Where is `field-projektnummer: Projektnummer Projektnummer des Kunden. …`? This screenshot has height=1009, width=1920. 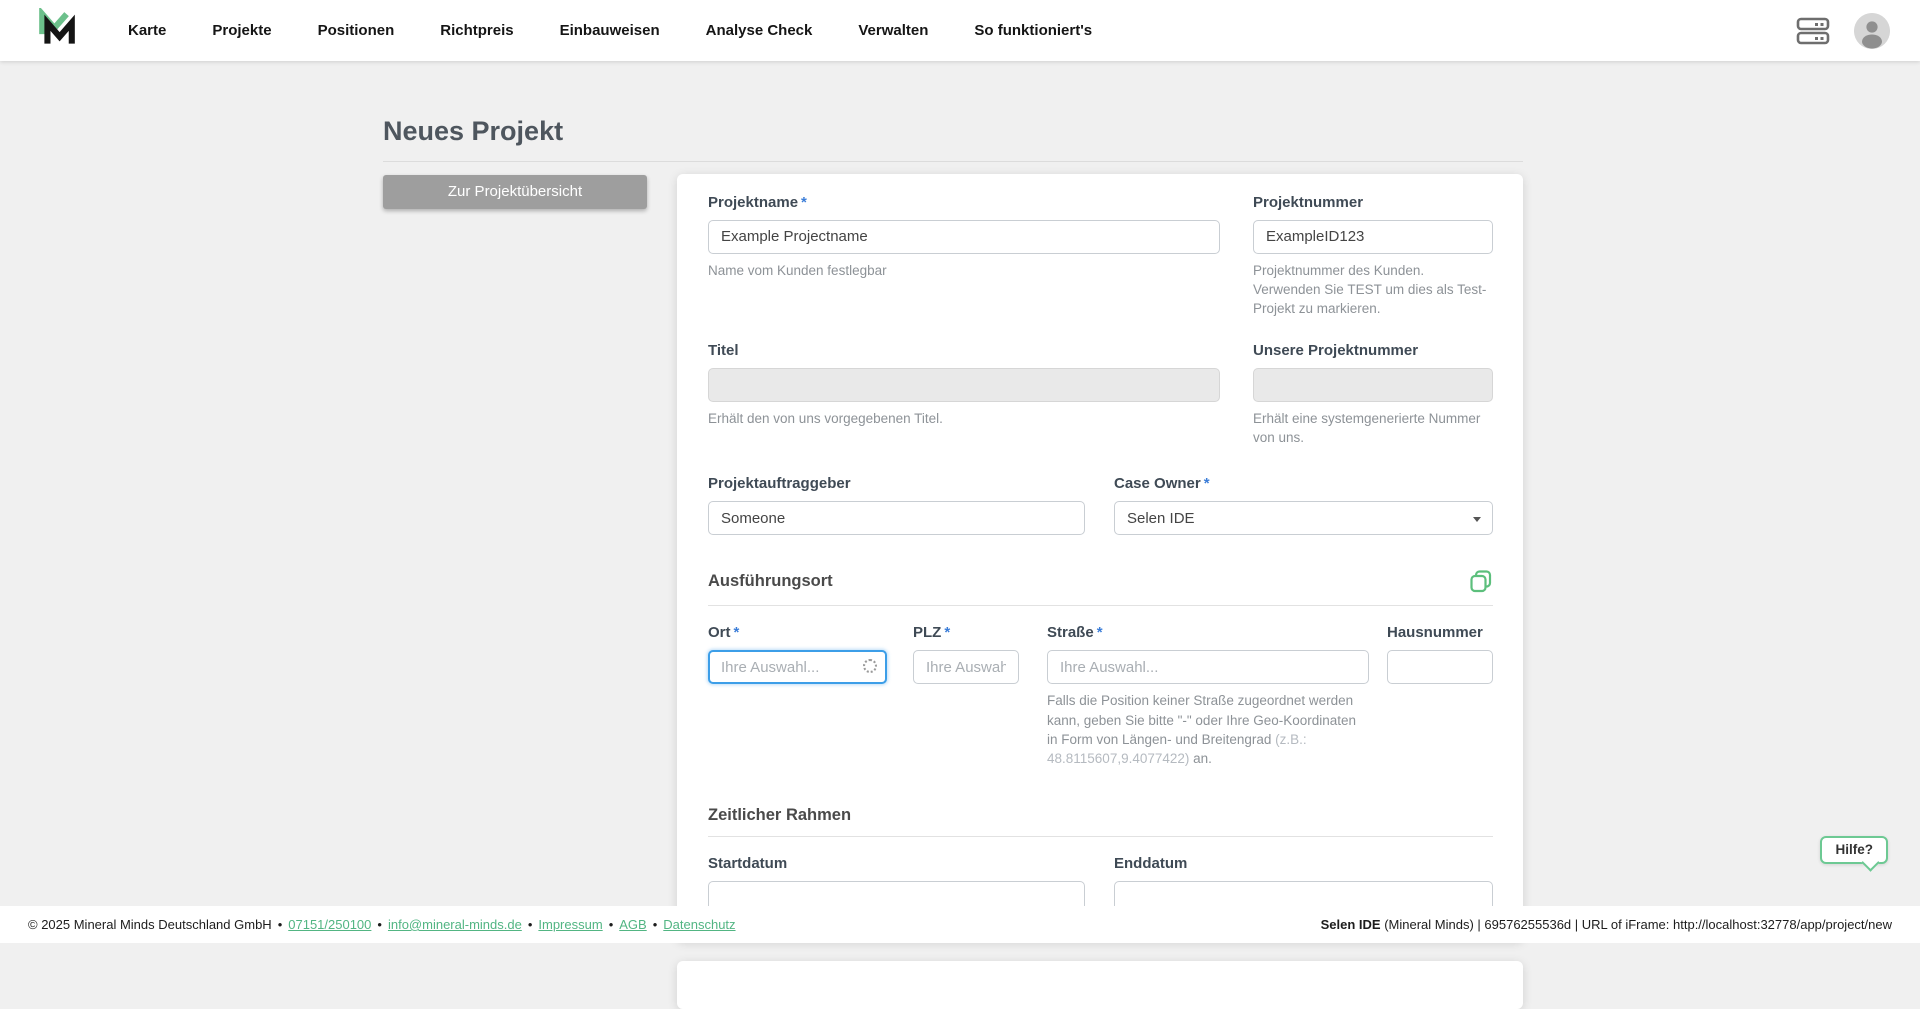
field-projektnummer: Projektnummer Projektnummer des Kunden. … is located at coordinates (1373, 256).